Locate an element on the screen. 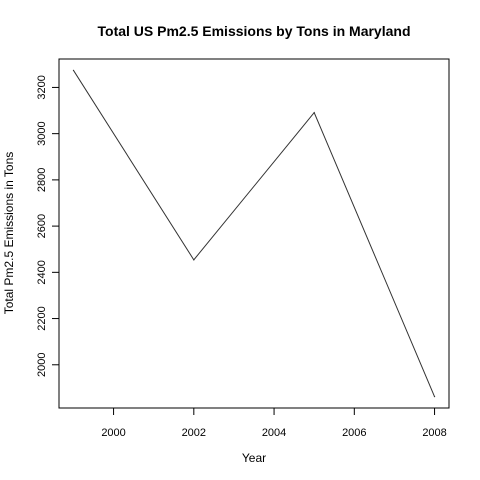 Image resolution: width=480 pixels, height=480 pixels. x-tick-label: 2000 is located at coordinates (113, 433).